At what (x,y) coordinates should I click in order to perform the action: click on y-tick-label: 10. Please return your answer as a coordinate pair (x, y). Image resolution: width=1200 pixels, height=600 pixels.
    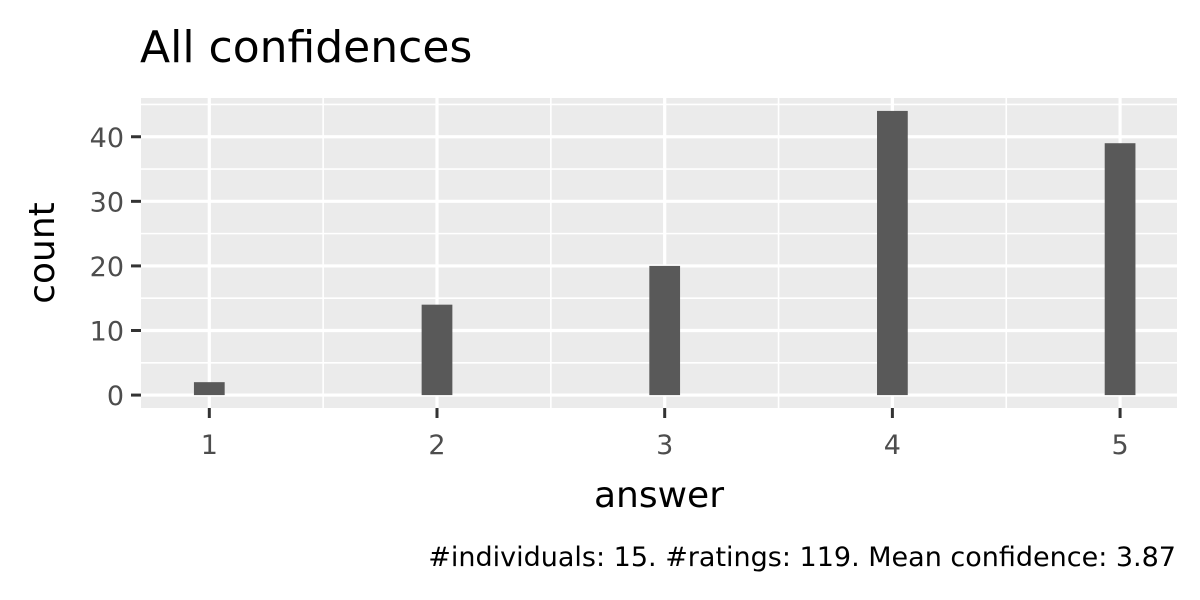
    Looking at the image, I should click on (107, 332).